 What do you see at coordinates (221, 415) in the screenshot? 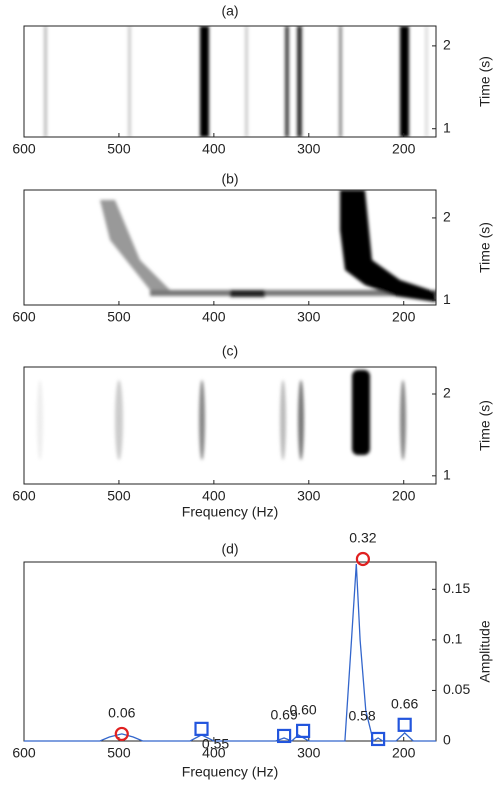
I see `spectrogram-c` at bounding box center [221, 415].